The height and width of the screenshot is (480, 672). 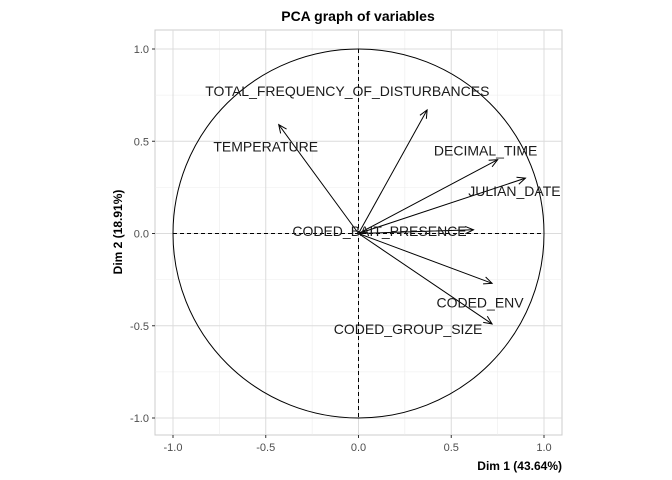 What do you see at coordinates (485, 151) in the screenshot?
I see `label-decimal-time: DECIMAL_TIME` at bounding box center [485, 151].